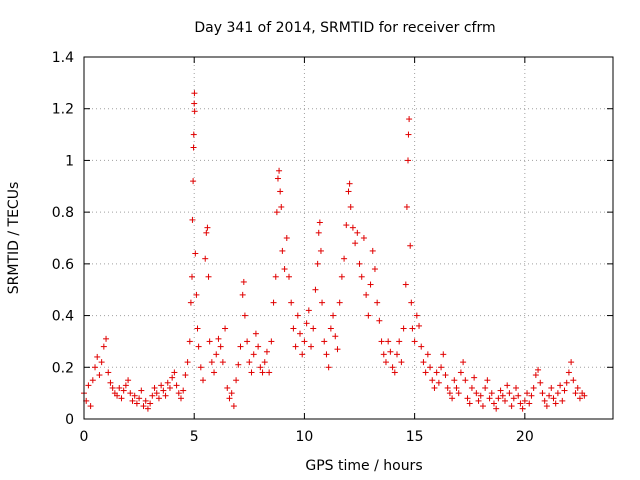 The height and width of the screenshot is (480, 640). Describe the element at coordinates (63, 265) in the screenshot. I see `y-tick-label: 0.6` at that location.